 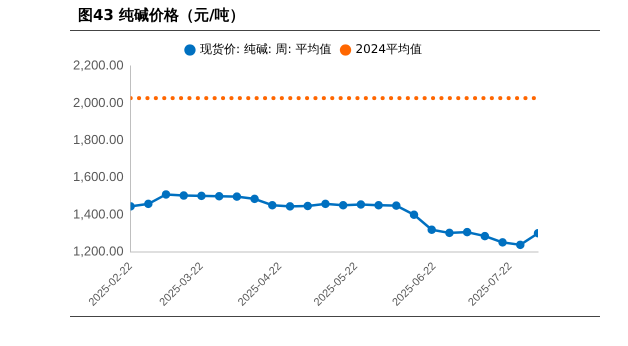 I want to click on y-tick-label: 1,200.00, so click(x=98, y=250).